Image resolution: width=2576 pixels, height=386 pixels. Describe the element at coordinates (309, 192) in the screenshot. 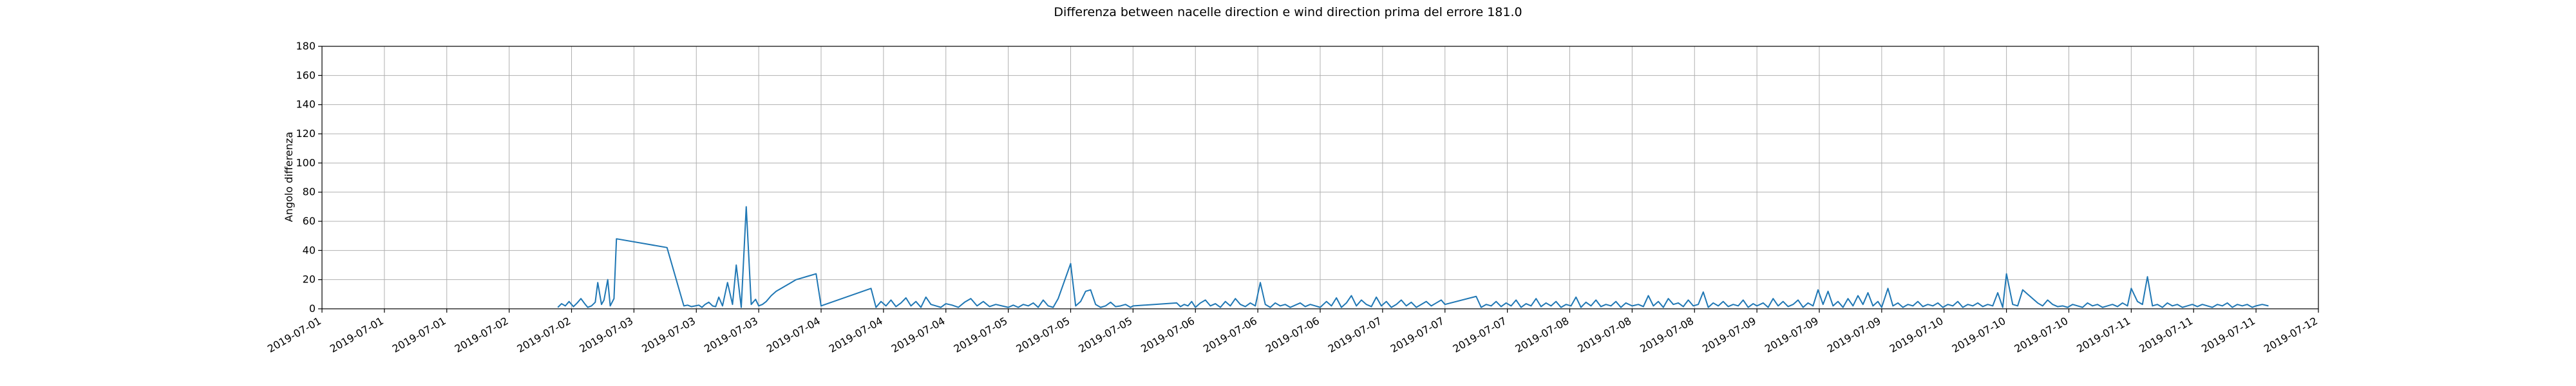

I see `y-tick-label: 80` at that location.